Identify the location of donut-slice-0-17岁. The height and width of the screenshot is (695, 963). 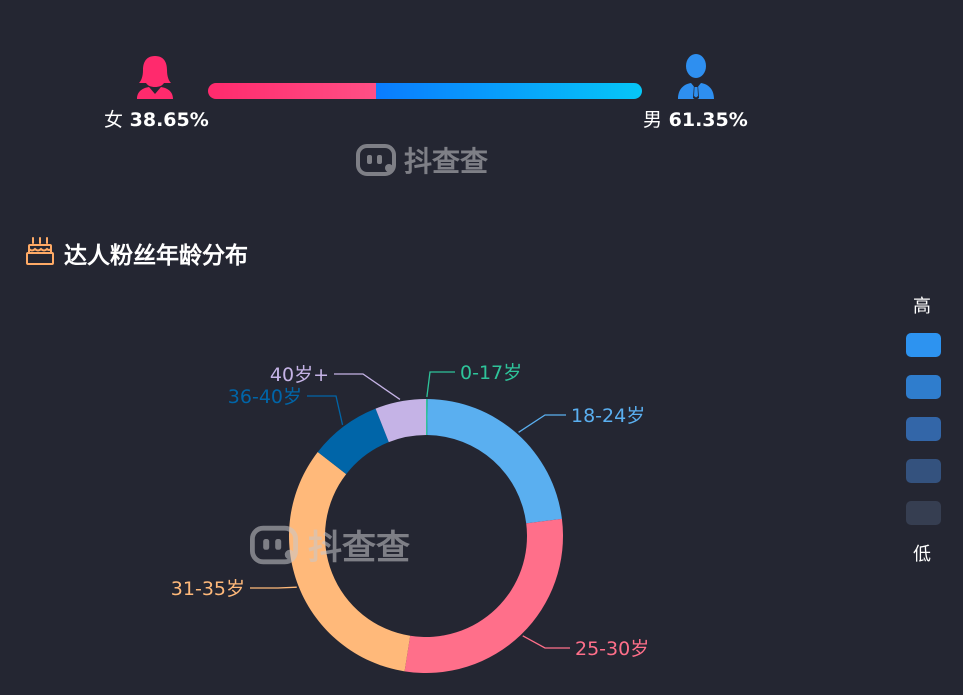
(427, 417).